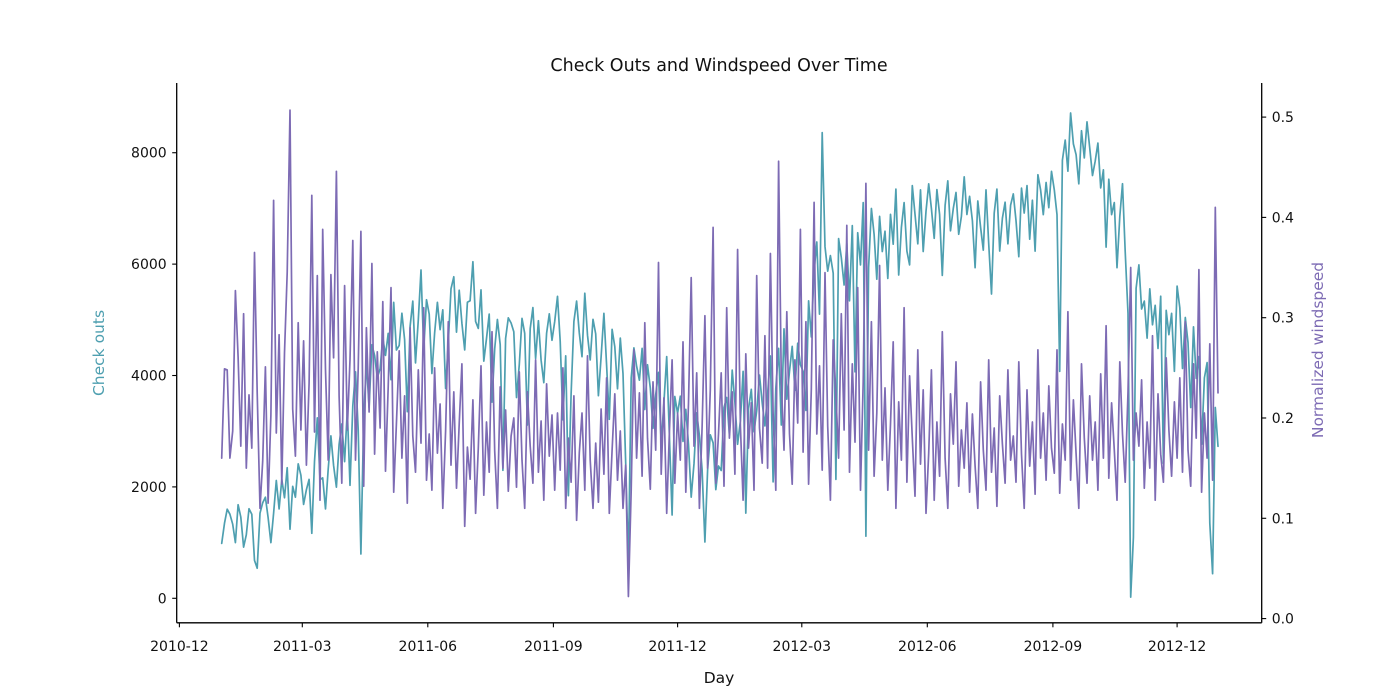  Describe the element at coordinates (802, 647) in the screenshot. I see `x-tick-label: 2012-03` at that location.